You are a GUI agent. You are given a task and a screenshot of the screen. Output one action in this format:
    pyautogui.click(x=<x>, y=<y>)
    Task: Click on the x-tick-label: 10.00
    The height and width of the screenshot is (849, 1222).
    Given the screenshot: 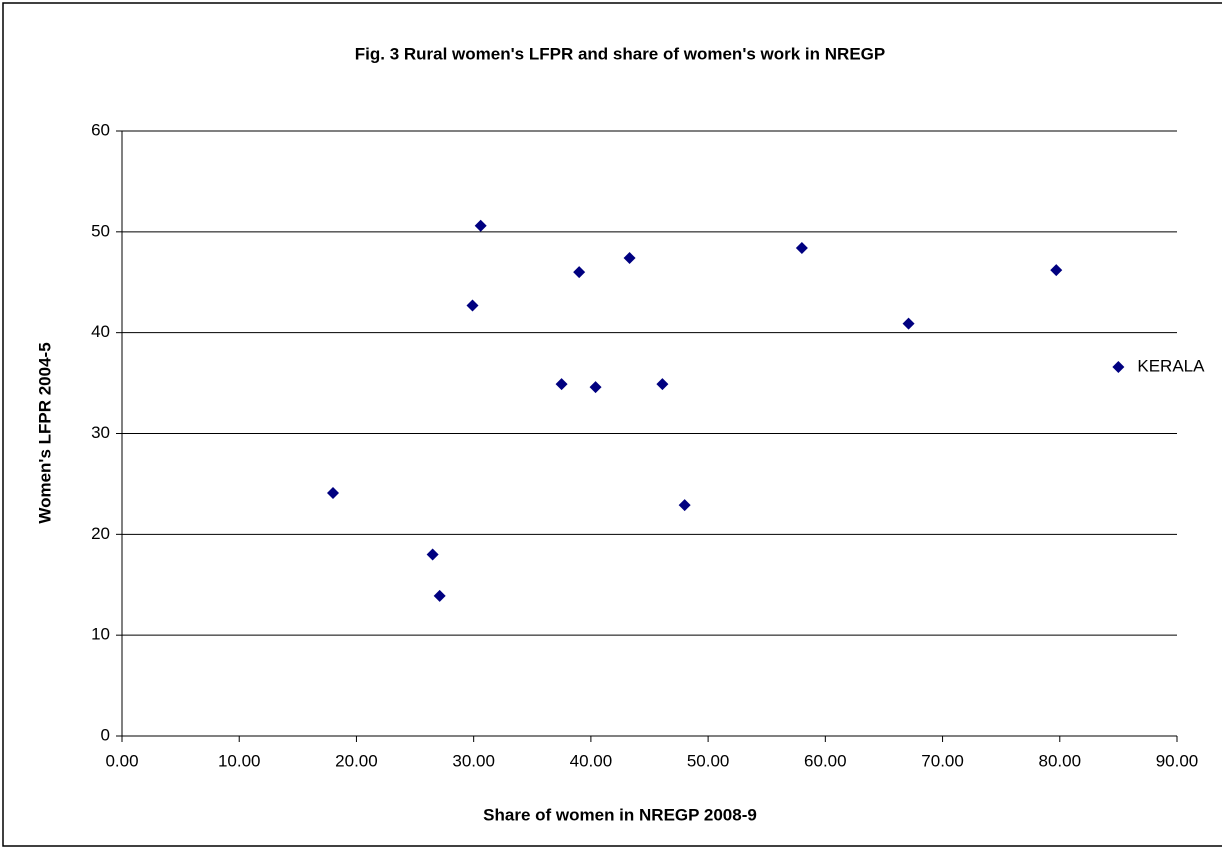 What is the action you would take?
    pyautogui.click(x=239, y=760)
    